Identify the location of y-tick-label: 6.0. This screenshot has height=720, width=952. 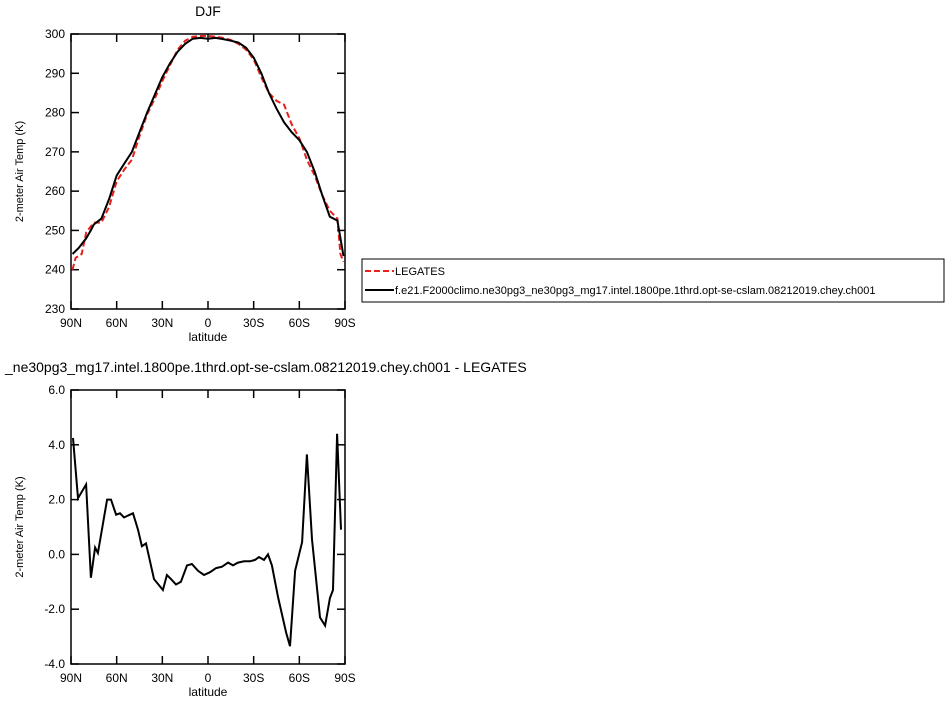
(56, 390).